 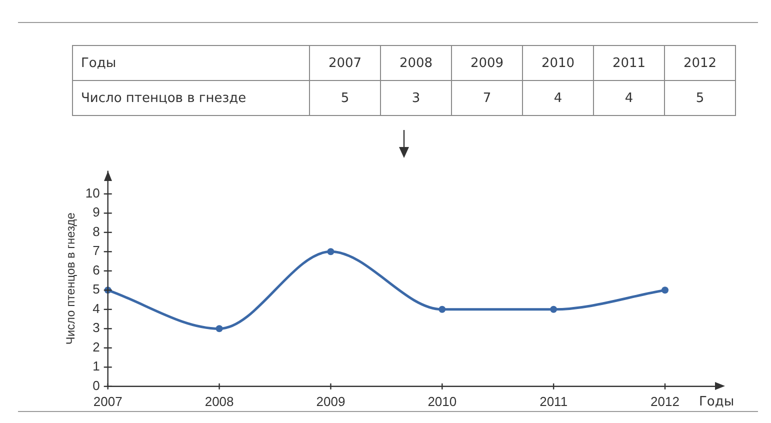 What do you see at coordinates (96, 346) in the screenshot?
I see `y-tick-label: 2` at bounding box center [96, 346].